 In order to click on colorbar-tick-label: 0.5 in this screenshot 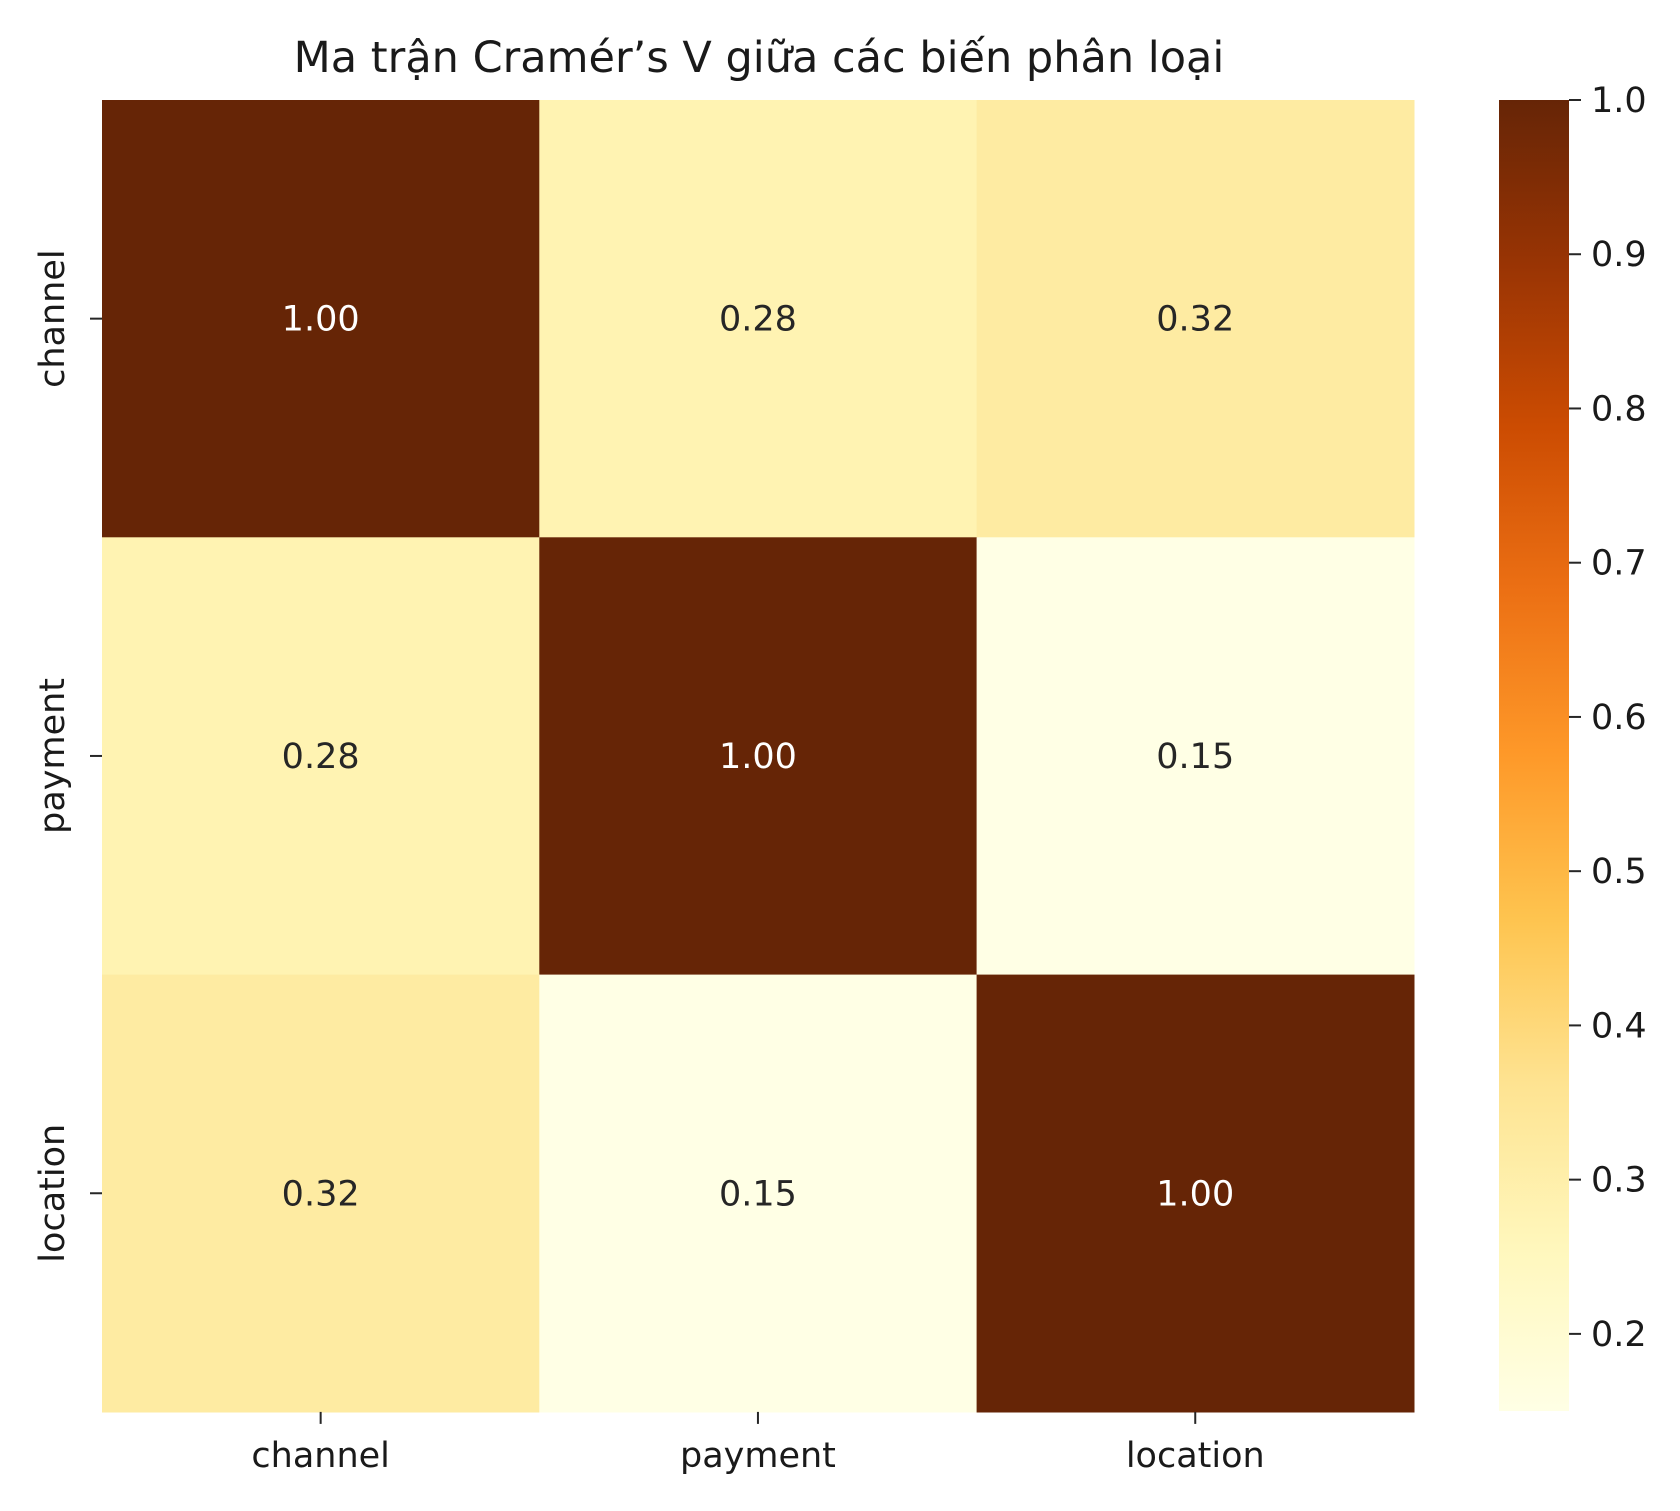, I will do `click(1619, 872)`.